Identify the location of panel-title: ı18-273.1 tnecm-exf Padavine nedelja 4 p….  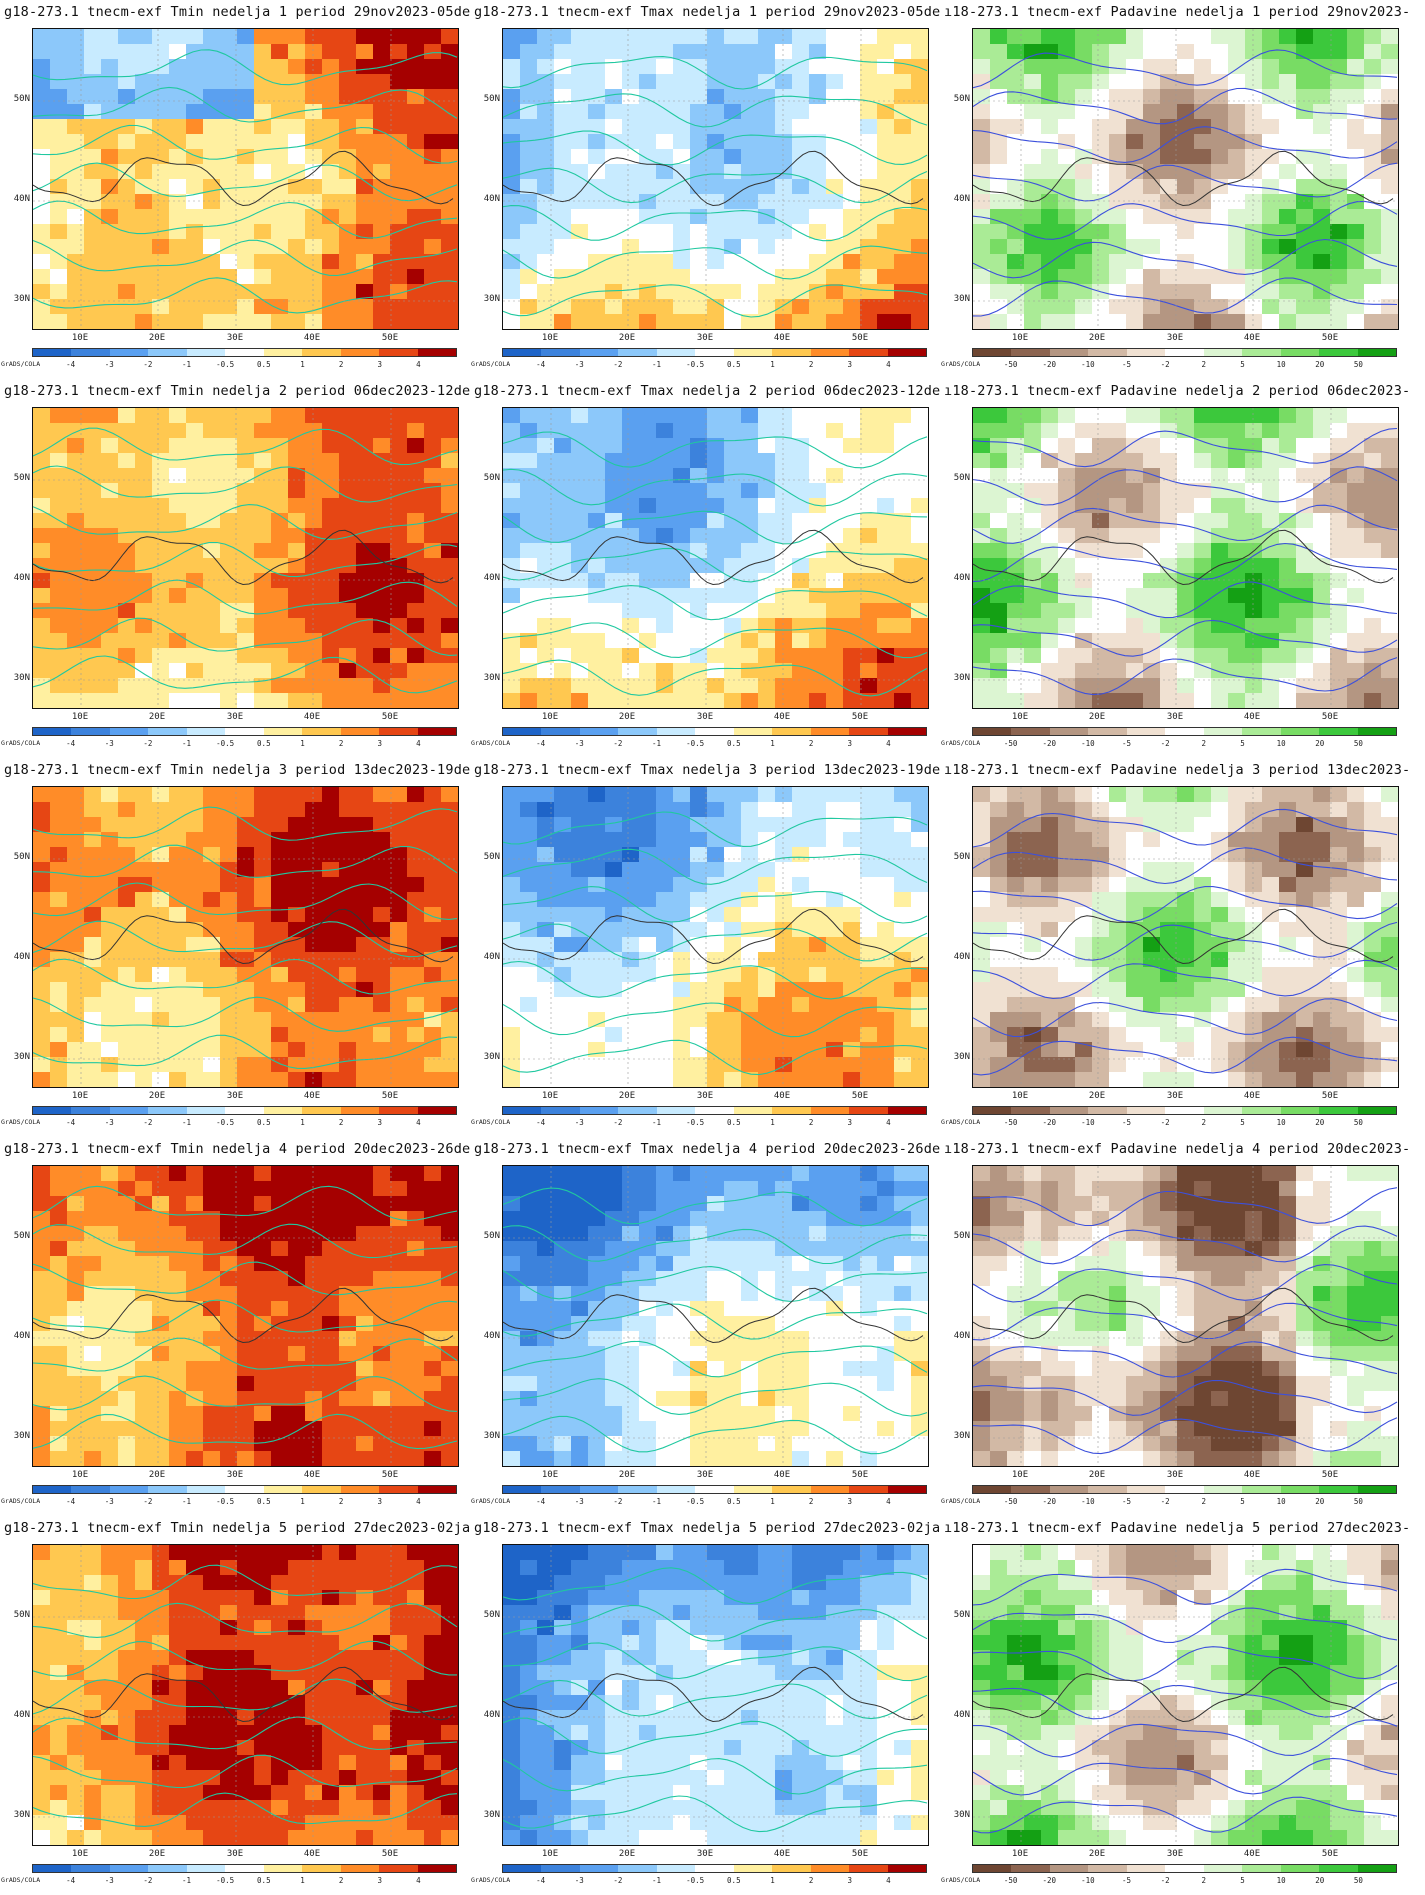
(1177, 1149).